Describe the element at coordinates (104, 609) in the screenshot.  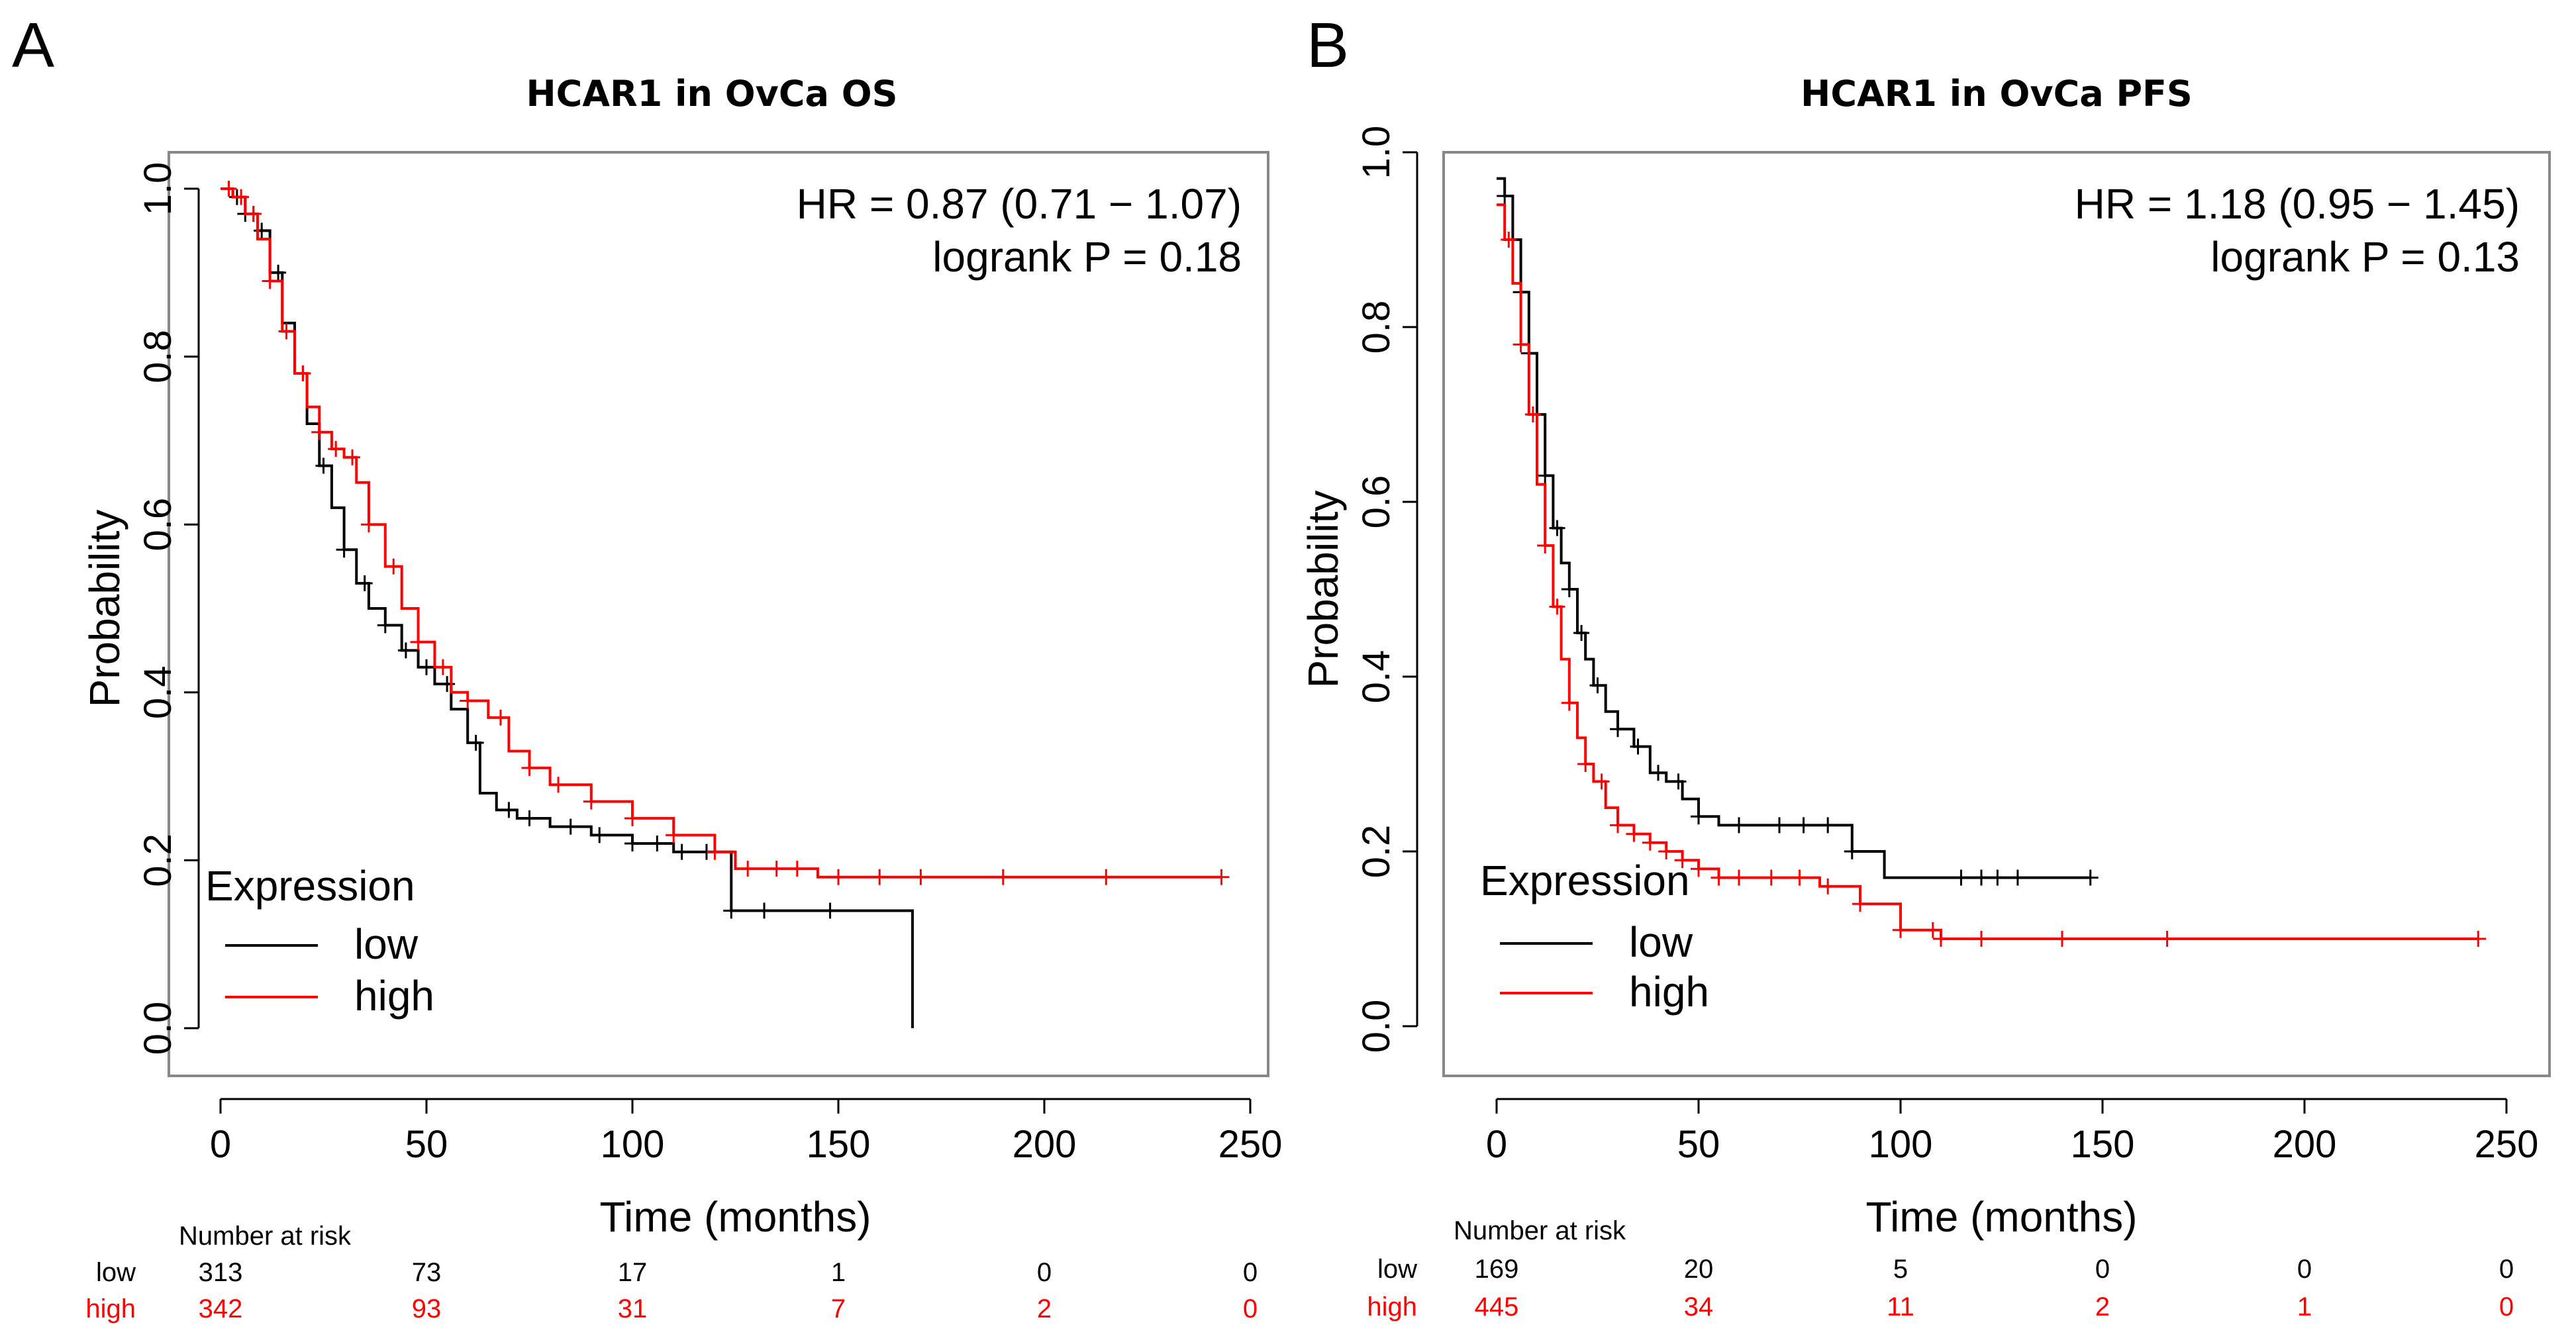
I see `y-axis-label: Probability` at that location.